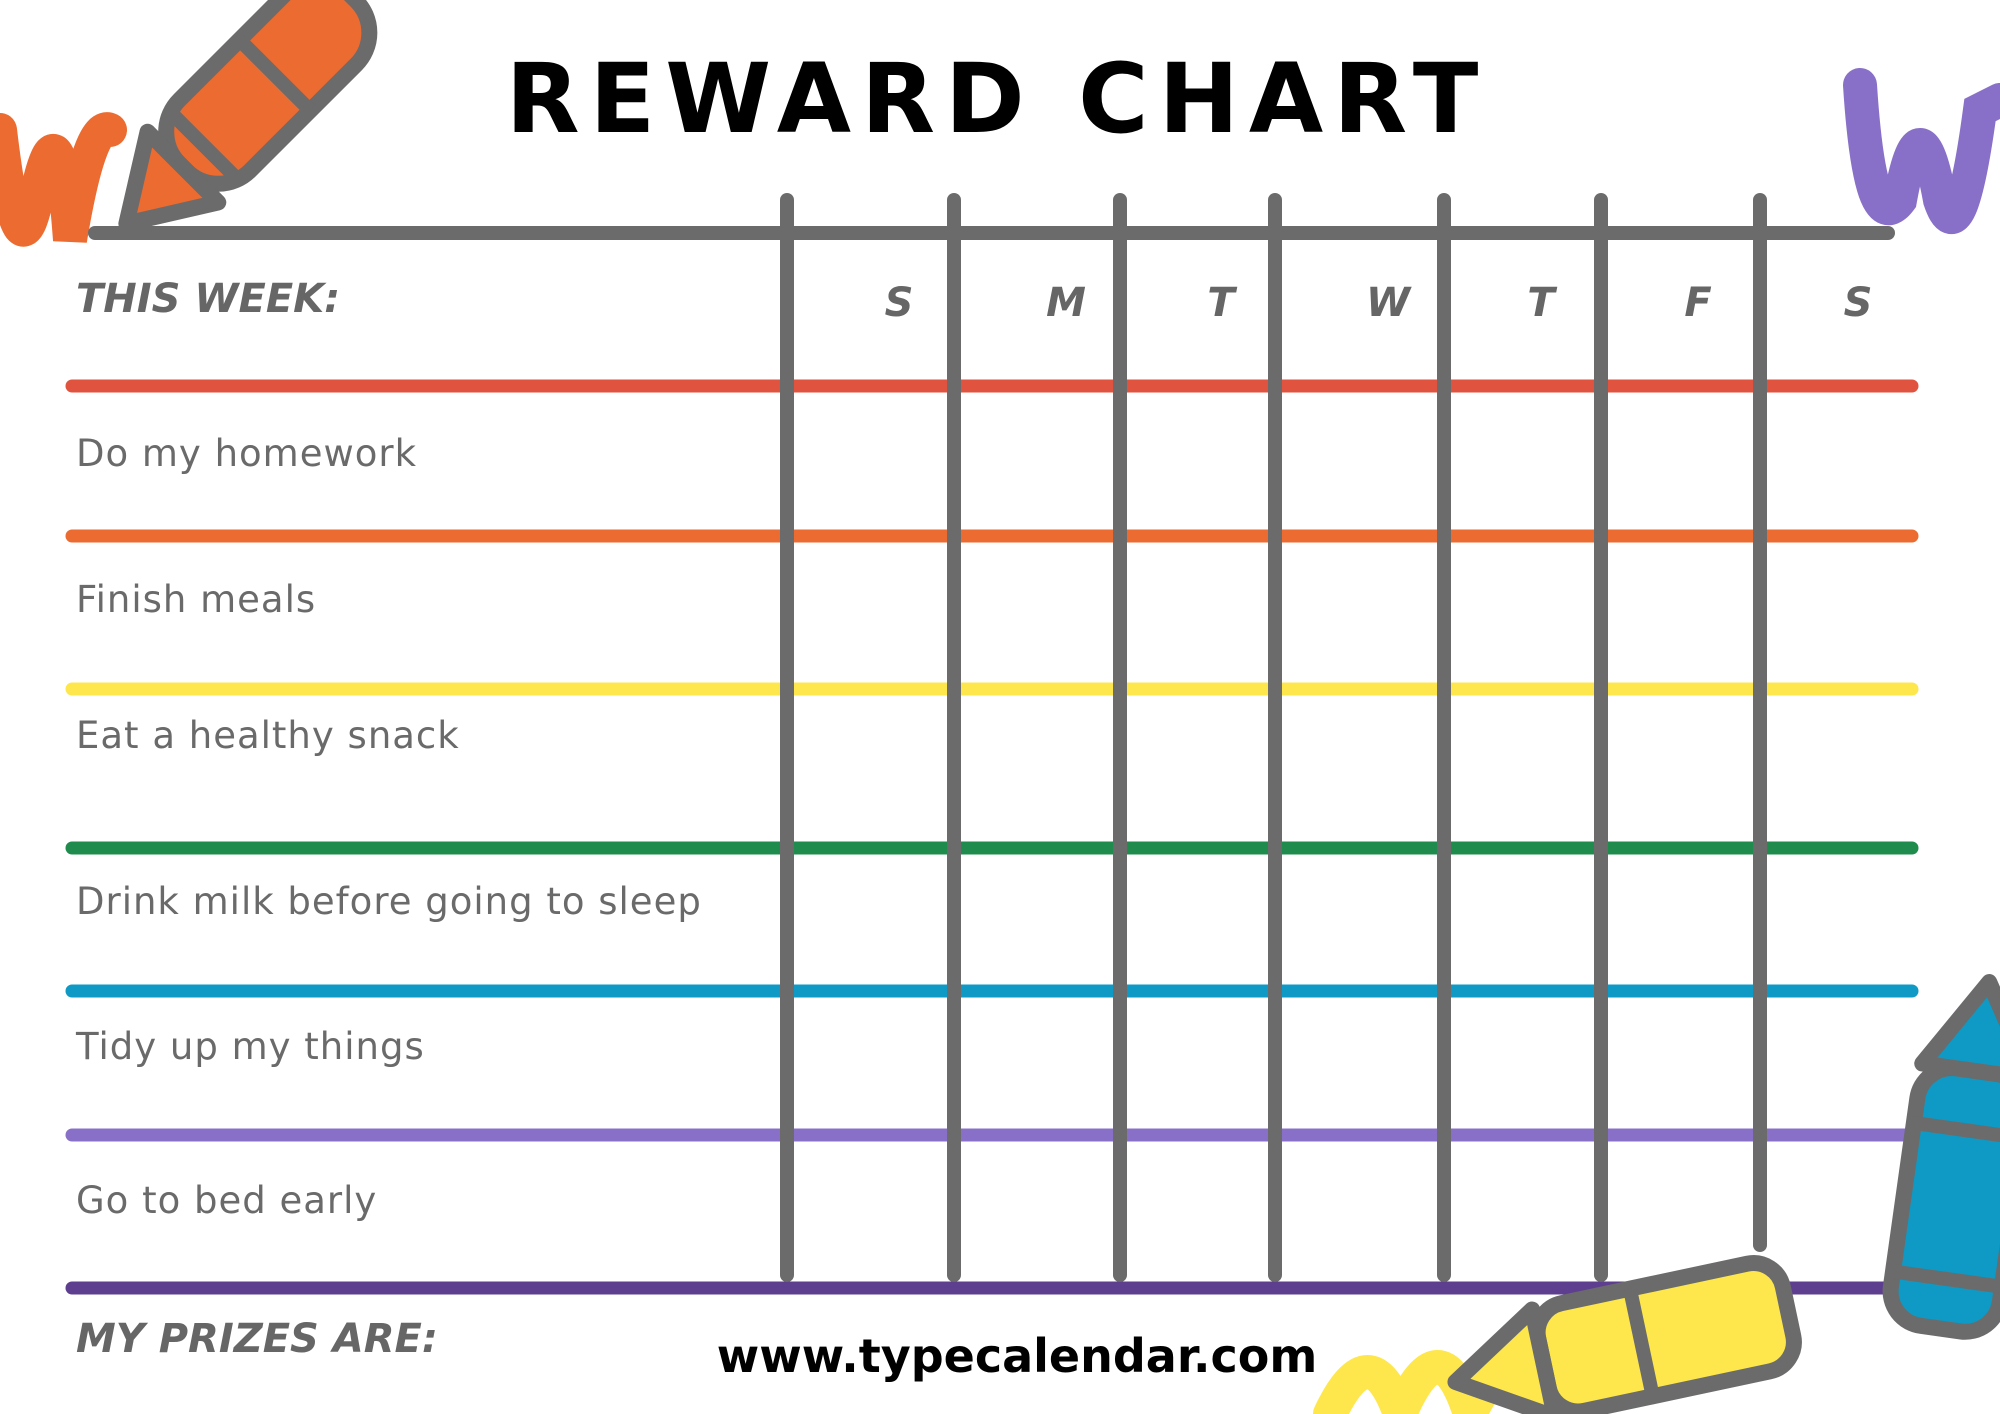  What do you see at coordinates (1941, 1157) in the screenshot?
I see `blue-pencil-icon` at bounding box center [1941, 1157].